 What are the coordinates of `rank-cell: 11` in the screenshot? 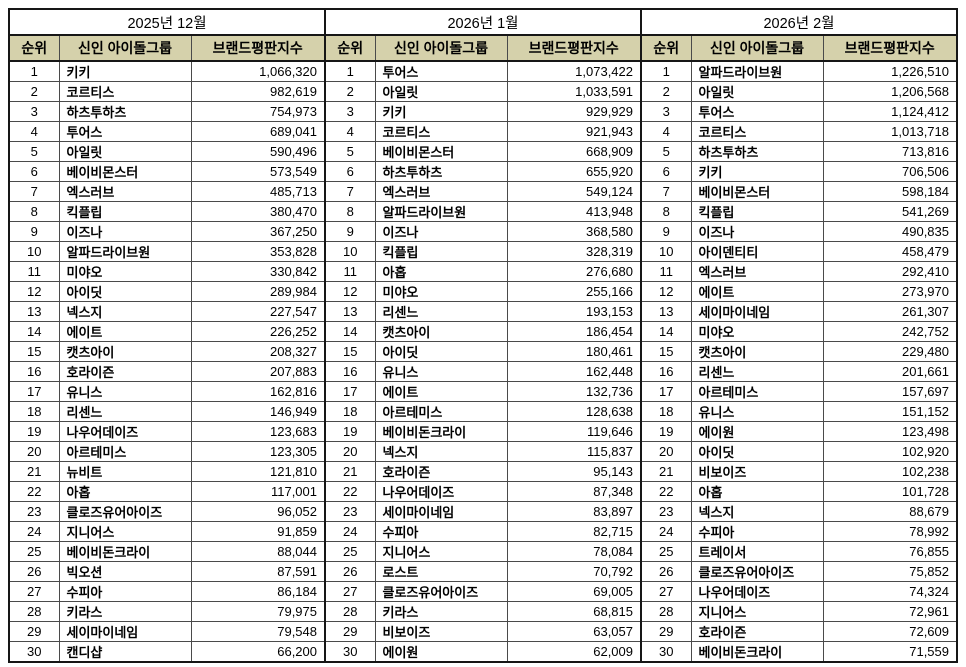 It's located at (350, 271).